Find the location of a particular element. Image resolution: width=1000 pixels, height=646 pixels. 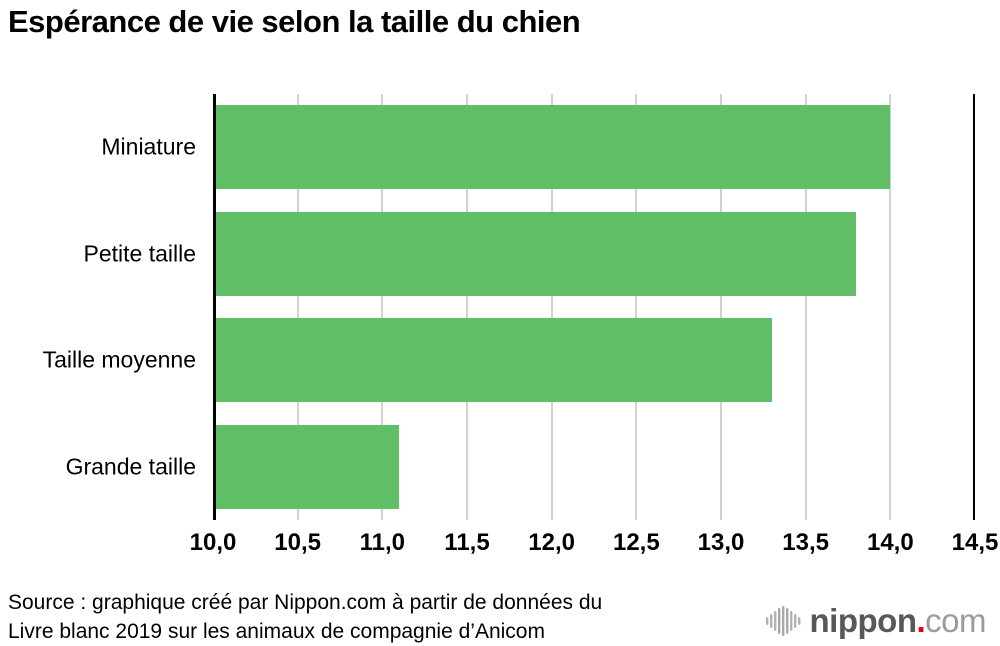

bar-grande-taille is located at coordinates (306, 466).